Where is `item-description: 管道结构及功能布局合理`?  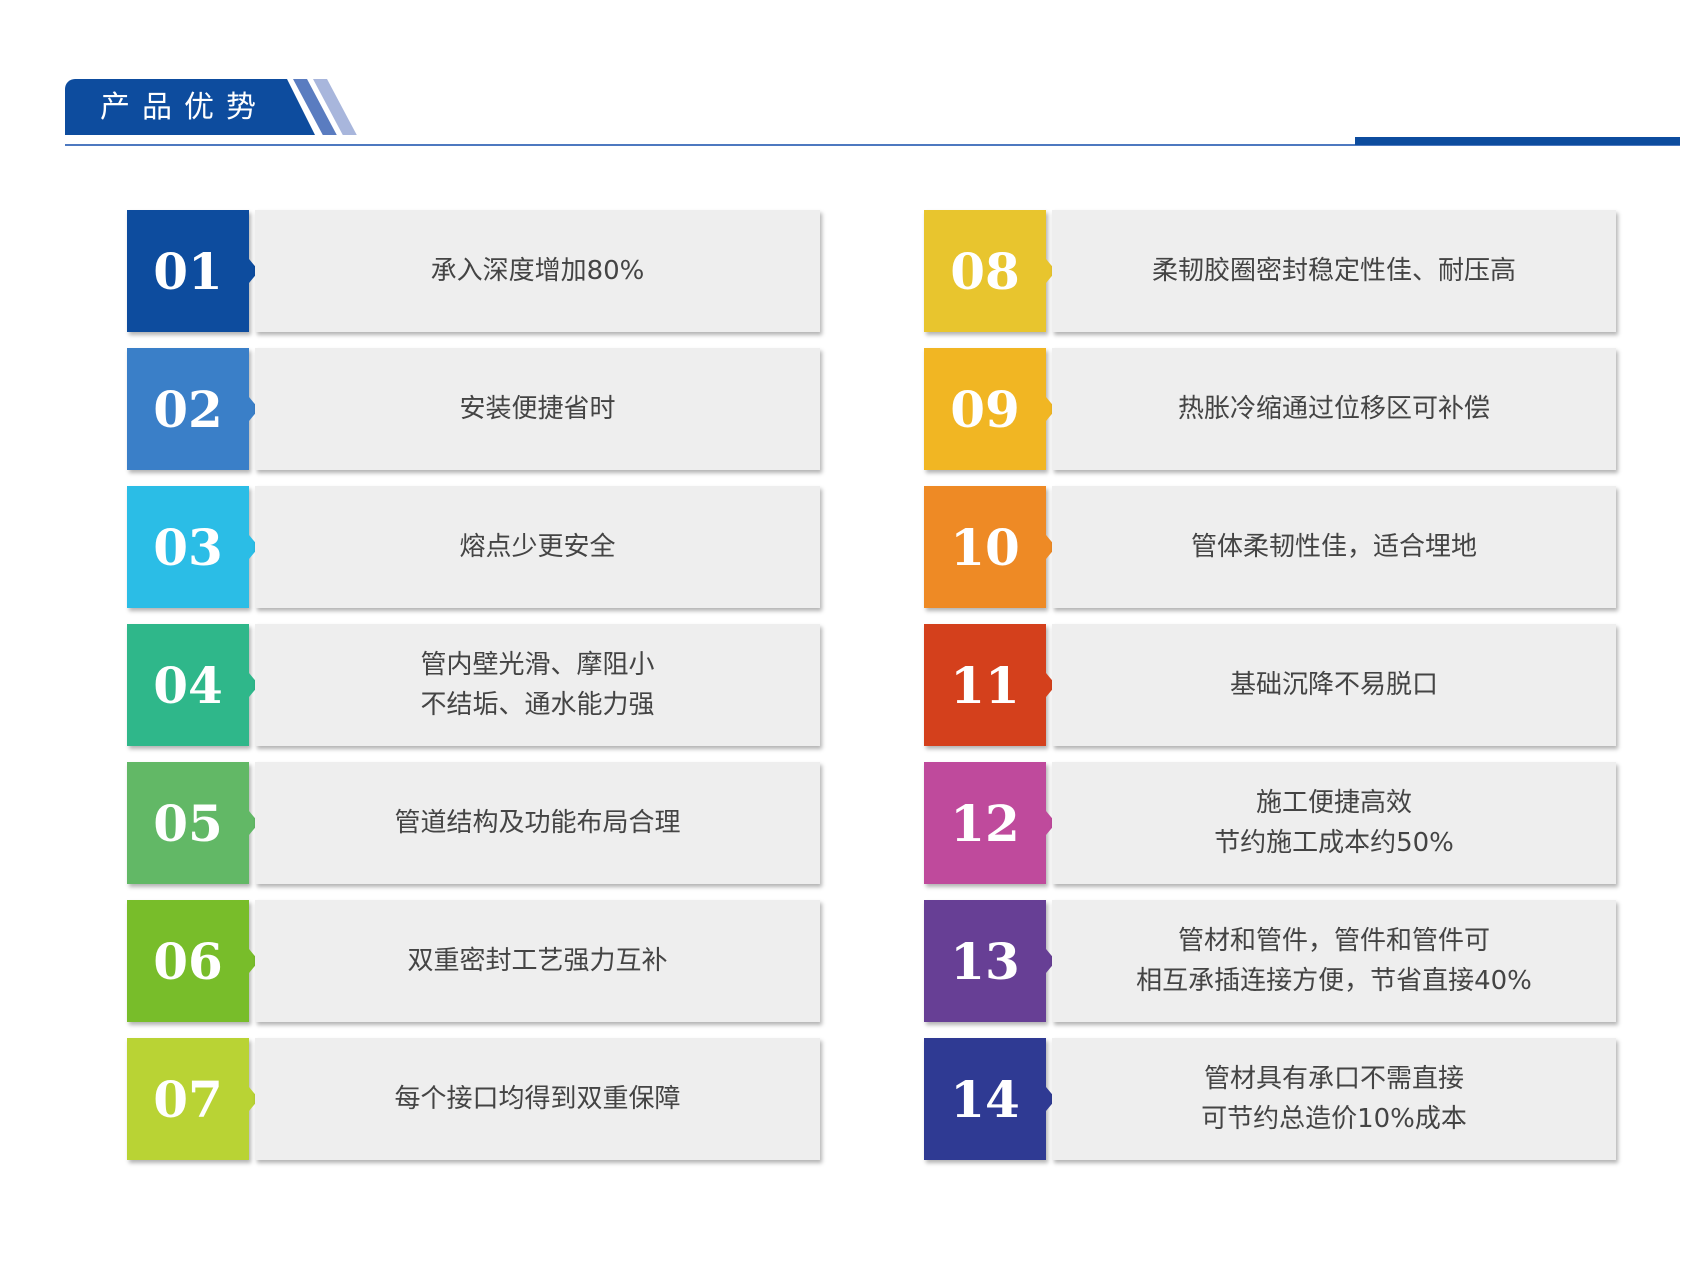 item-description: 管道结构及功能布局合理 is located at coordinates (537, 823).